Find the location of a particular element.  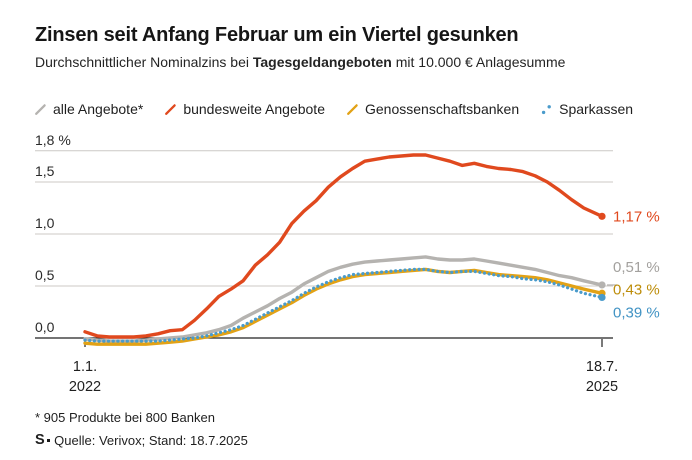

y-axis-label: 0,5 is located at coordinates (45, 275).